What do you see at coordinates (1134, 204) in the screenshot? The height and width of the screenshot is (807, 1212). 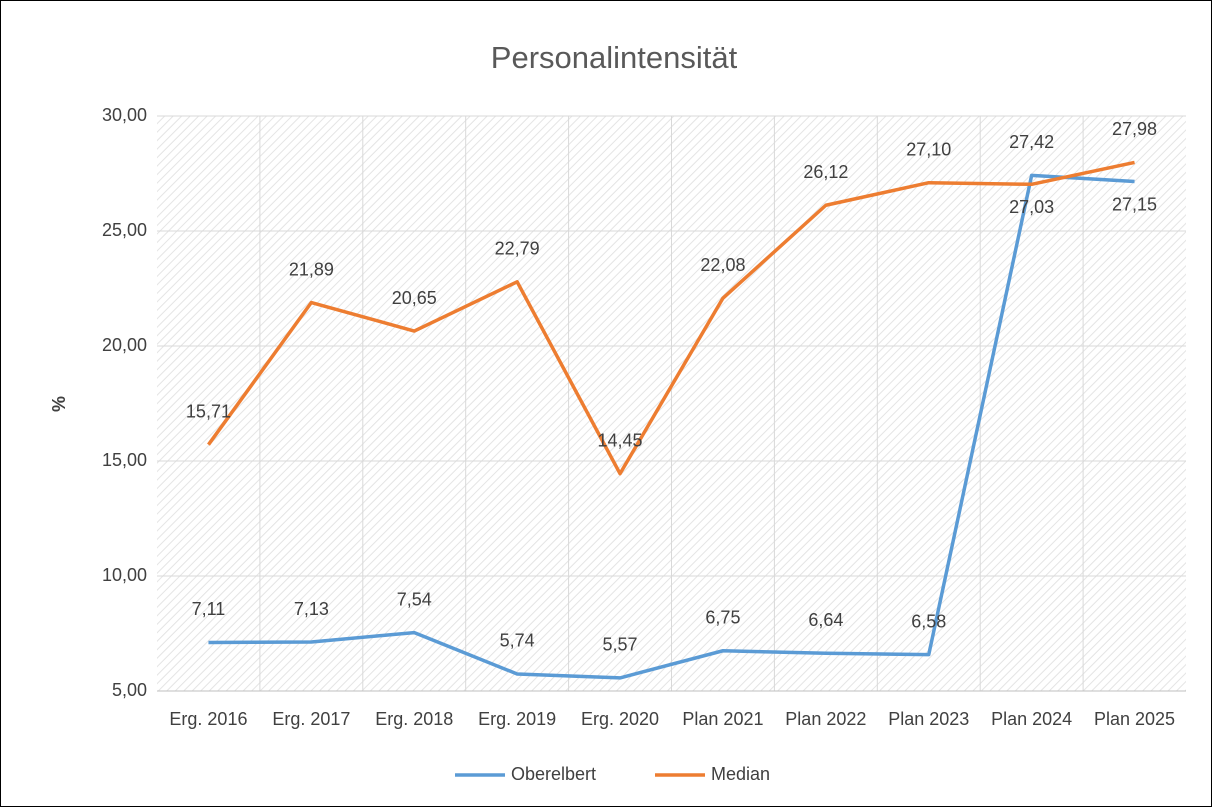 I see `data-label: 27,15` at bounding box center [1134, 204].